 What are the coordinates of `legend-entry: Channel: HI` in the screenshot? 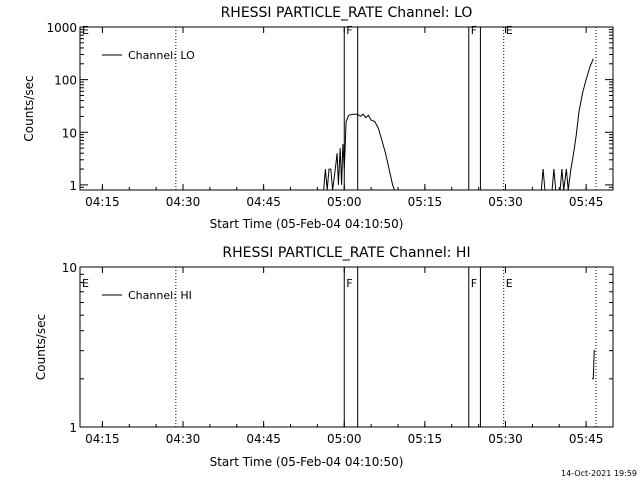 It's located at (160, 295).